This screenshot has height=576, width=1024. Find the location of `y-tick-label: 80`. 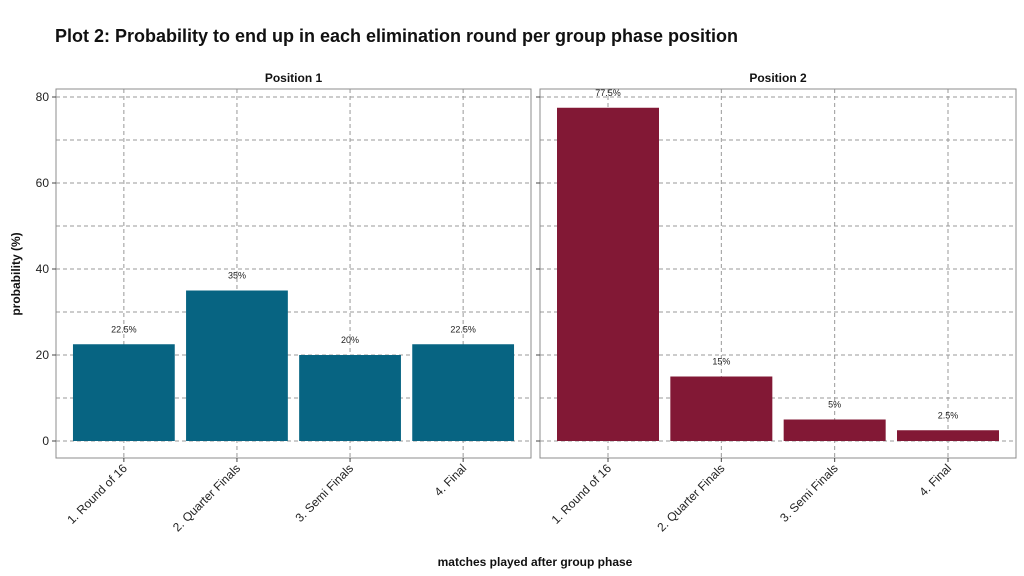

y-tick-label: 80 is located at coordinates (43, 97).